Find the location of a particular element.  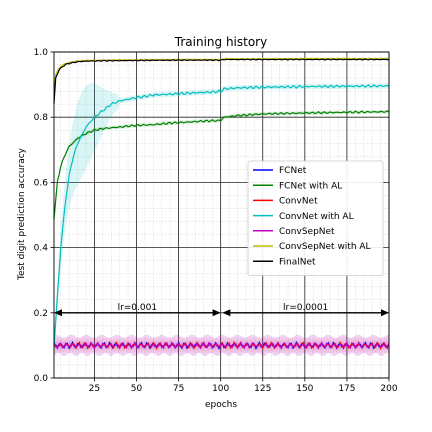

y-axis-label: Test digit prediction accuracy is located at coordinates (22, 214).